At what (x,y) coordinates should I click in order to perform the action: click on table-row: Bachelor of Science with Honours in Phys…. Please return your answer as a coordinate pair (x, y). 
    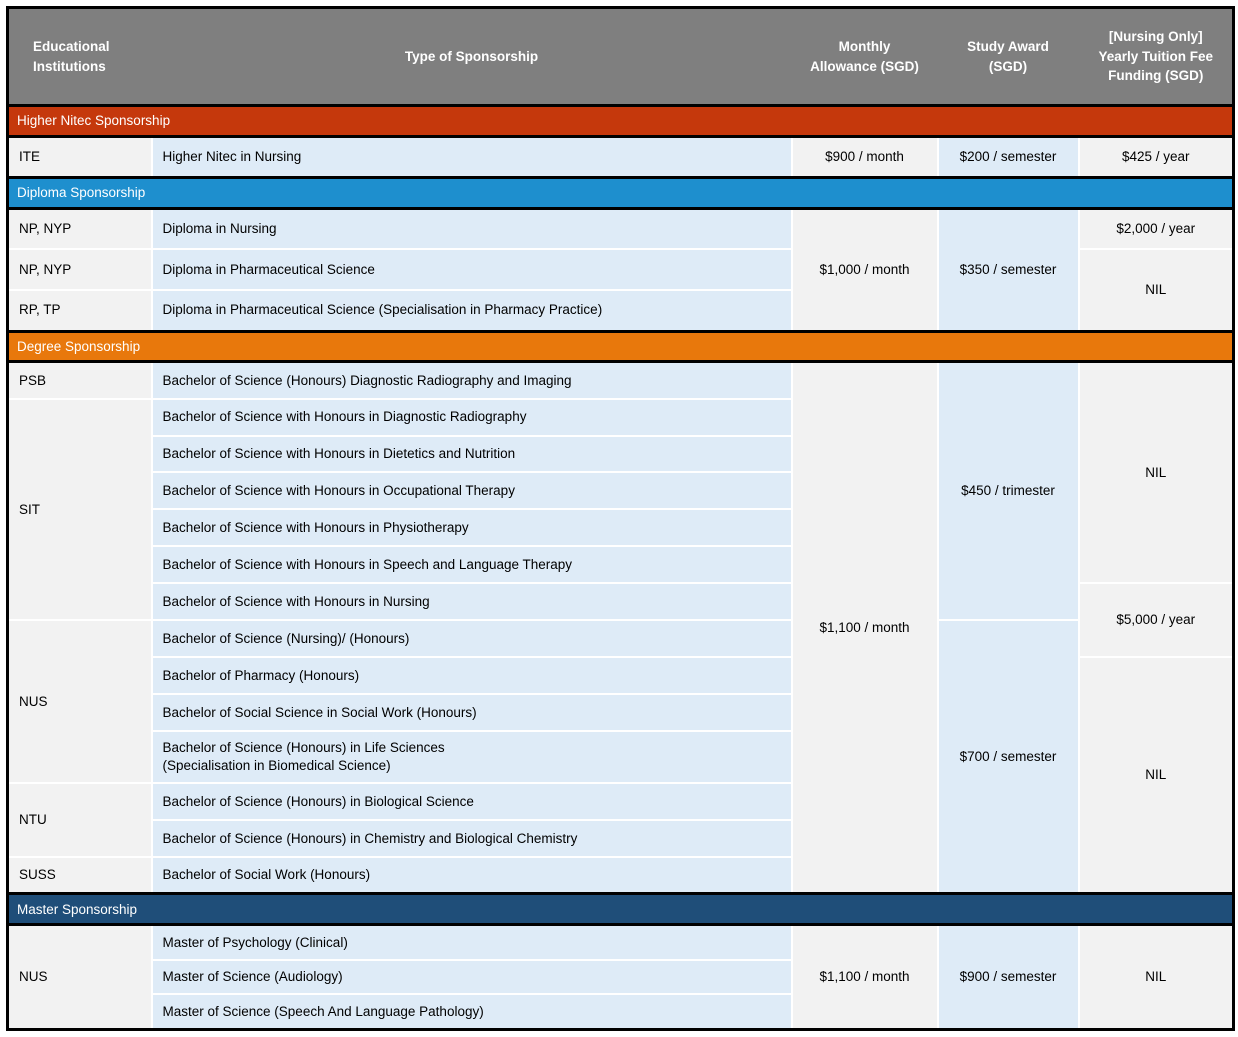
    Looking at the image, I should click on (621, 528).